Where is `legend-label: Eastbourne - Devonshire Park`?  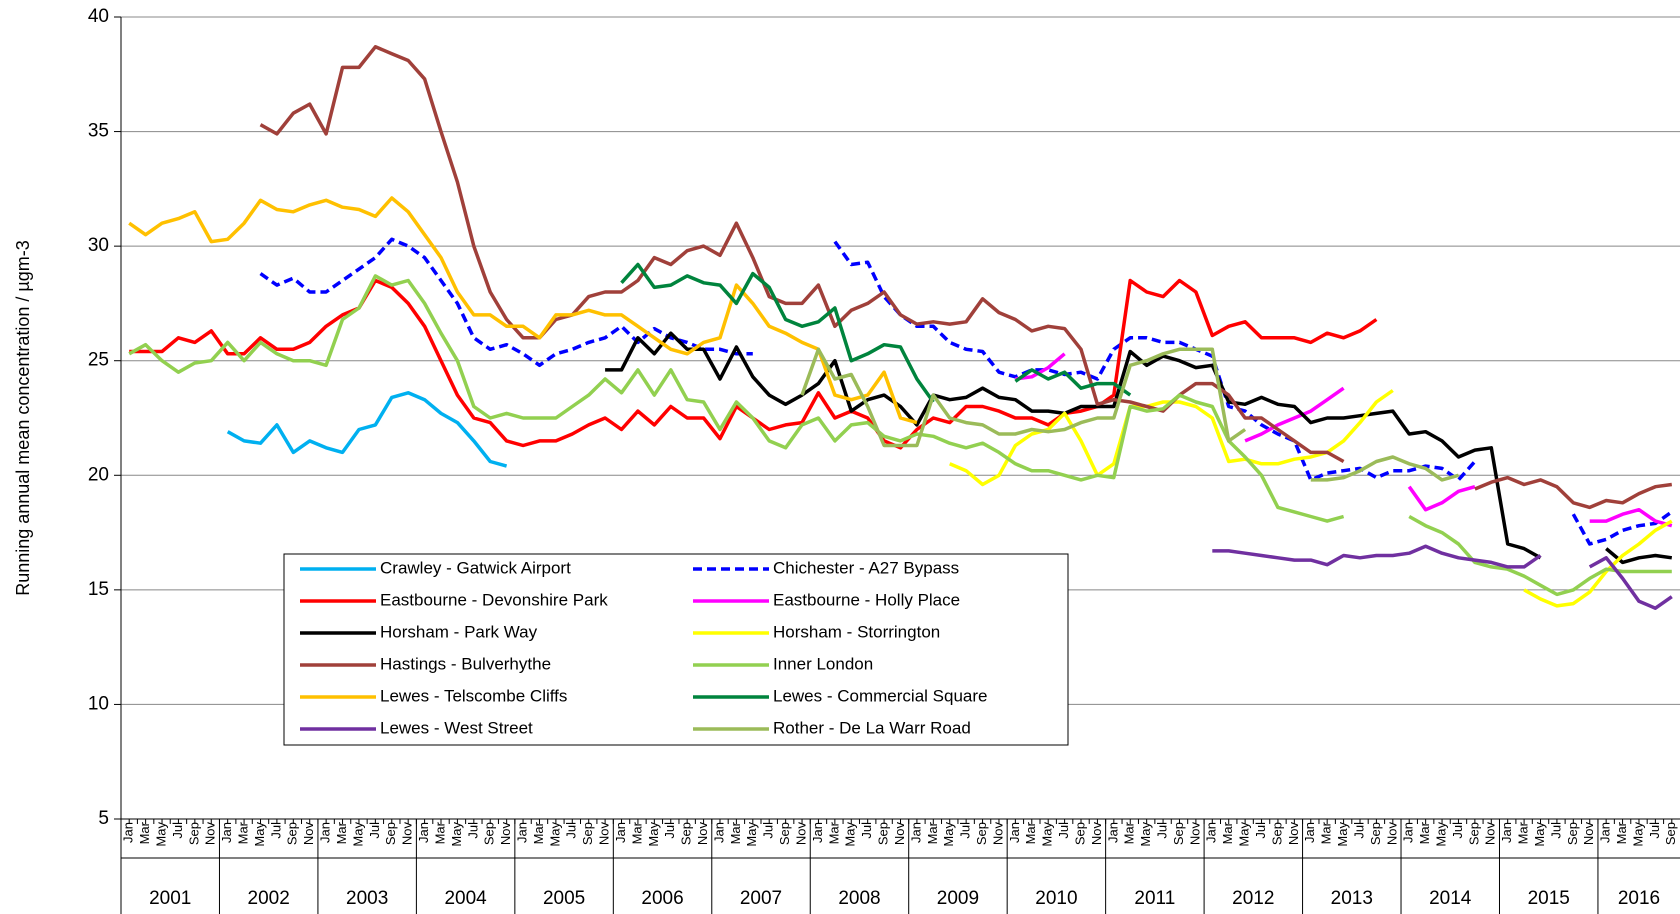
legend-label: Eastbourne - Devonshire Park is located at coordinates (494, 599).